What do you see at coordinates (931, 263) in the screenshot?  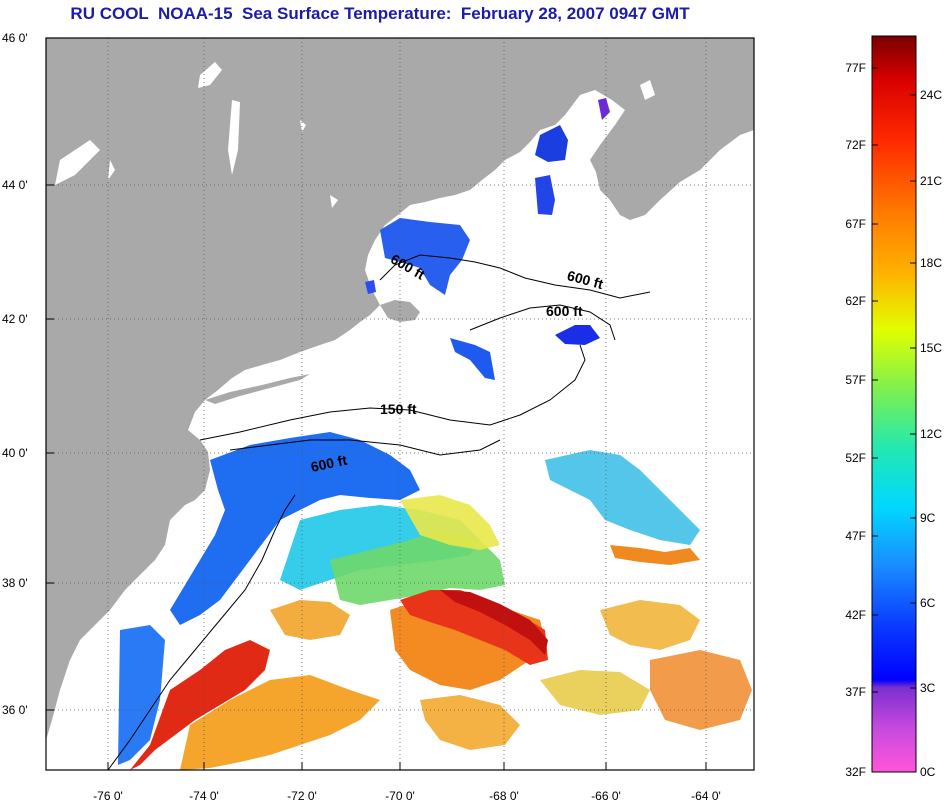 I see `colorbar-label-c: 18C` at bounding box center [931, 263].